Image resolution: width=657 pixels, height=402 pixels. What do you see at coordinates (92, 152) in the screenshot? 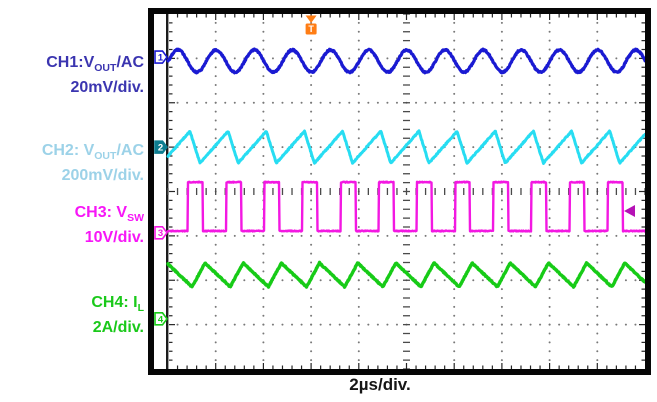
I see `ch2-name-label: CH2: VOUT/AC` at bounding box center [92, 152].